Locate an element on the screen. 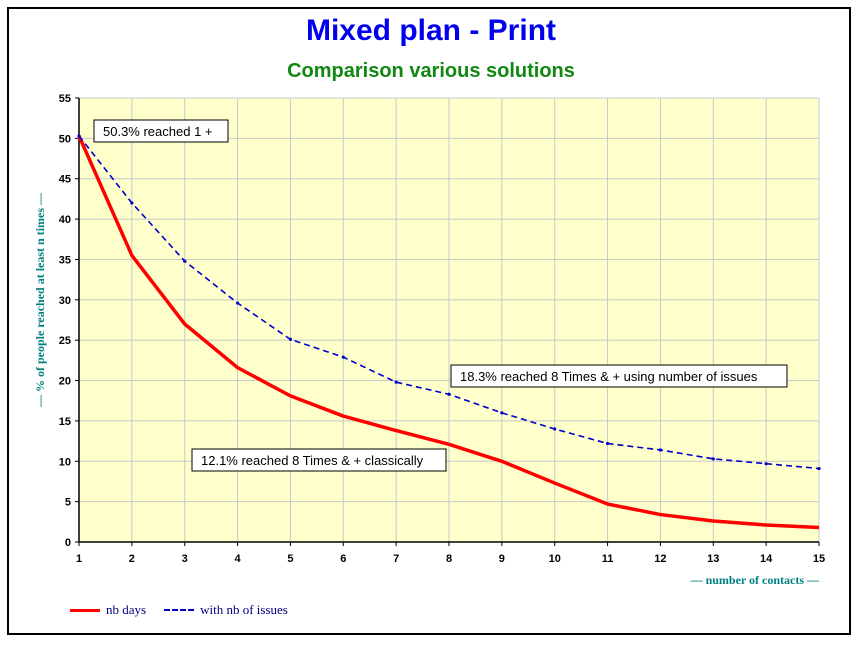 The image size is (862, 646). legend-item-issues: with nb of issues is located at coordinates (226, 610).